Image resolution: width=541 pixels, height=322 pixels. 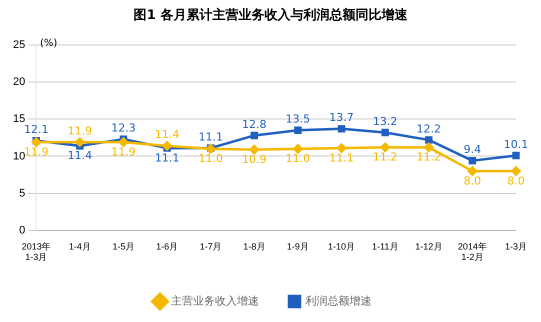 What do you see at coordinates (472, 251) in the screenshot?
I see `x-tick-label: 2014年 1-2月` at bounding box center [472, 251].